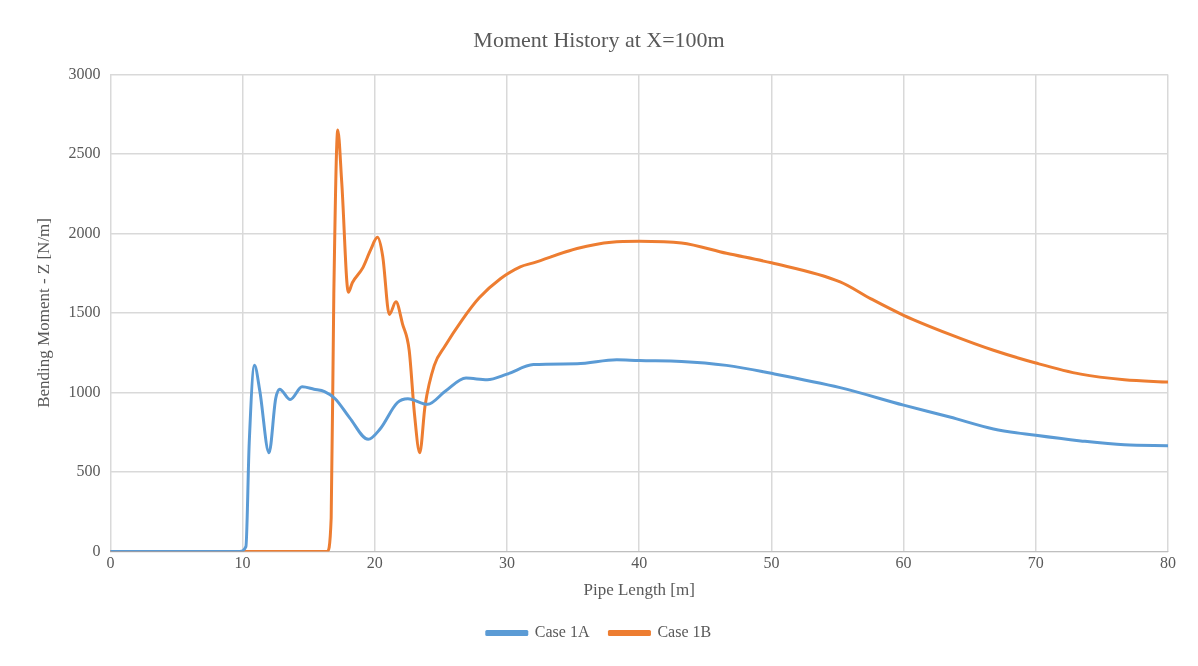 The image size is (1198, 666). What do you see at coordinates (96, 550) in the screenshot?
I see `y-tick-label: 0` at bounding box center [96, 550].